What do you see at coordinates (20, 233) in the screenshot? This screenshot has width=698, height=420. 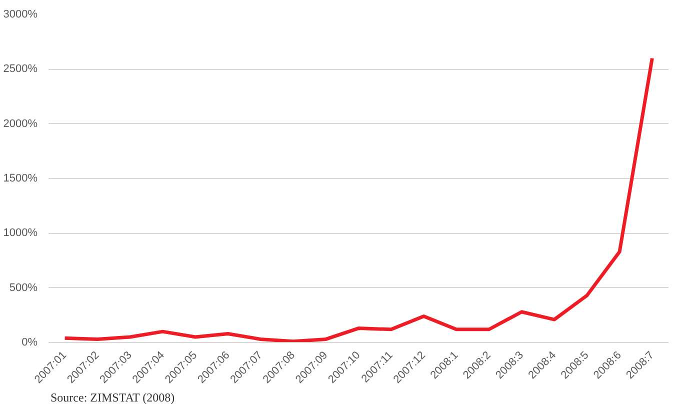 I see `y-tick-label: 1000%` at bounding box center [20, 233].